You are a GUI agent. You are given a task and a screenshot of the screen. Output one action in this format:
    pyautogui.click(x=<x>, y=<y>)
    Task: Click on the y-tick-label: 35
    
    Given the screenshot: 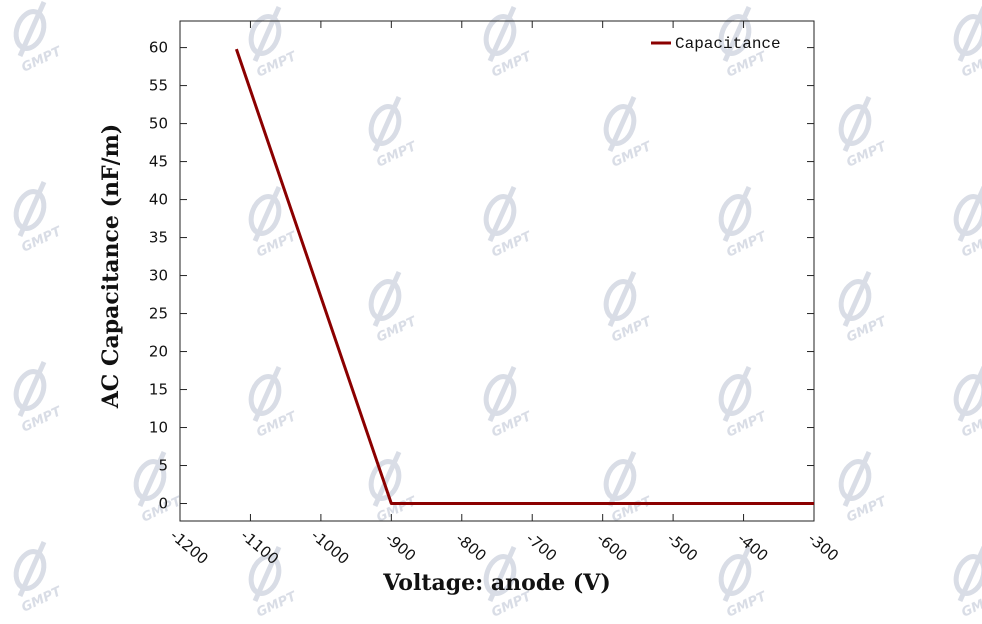 What is the action you would take?
    pyautogui.click(x=158, y=238)
    